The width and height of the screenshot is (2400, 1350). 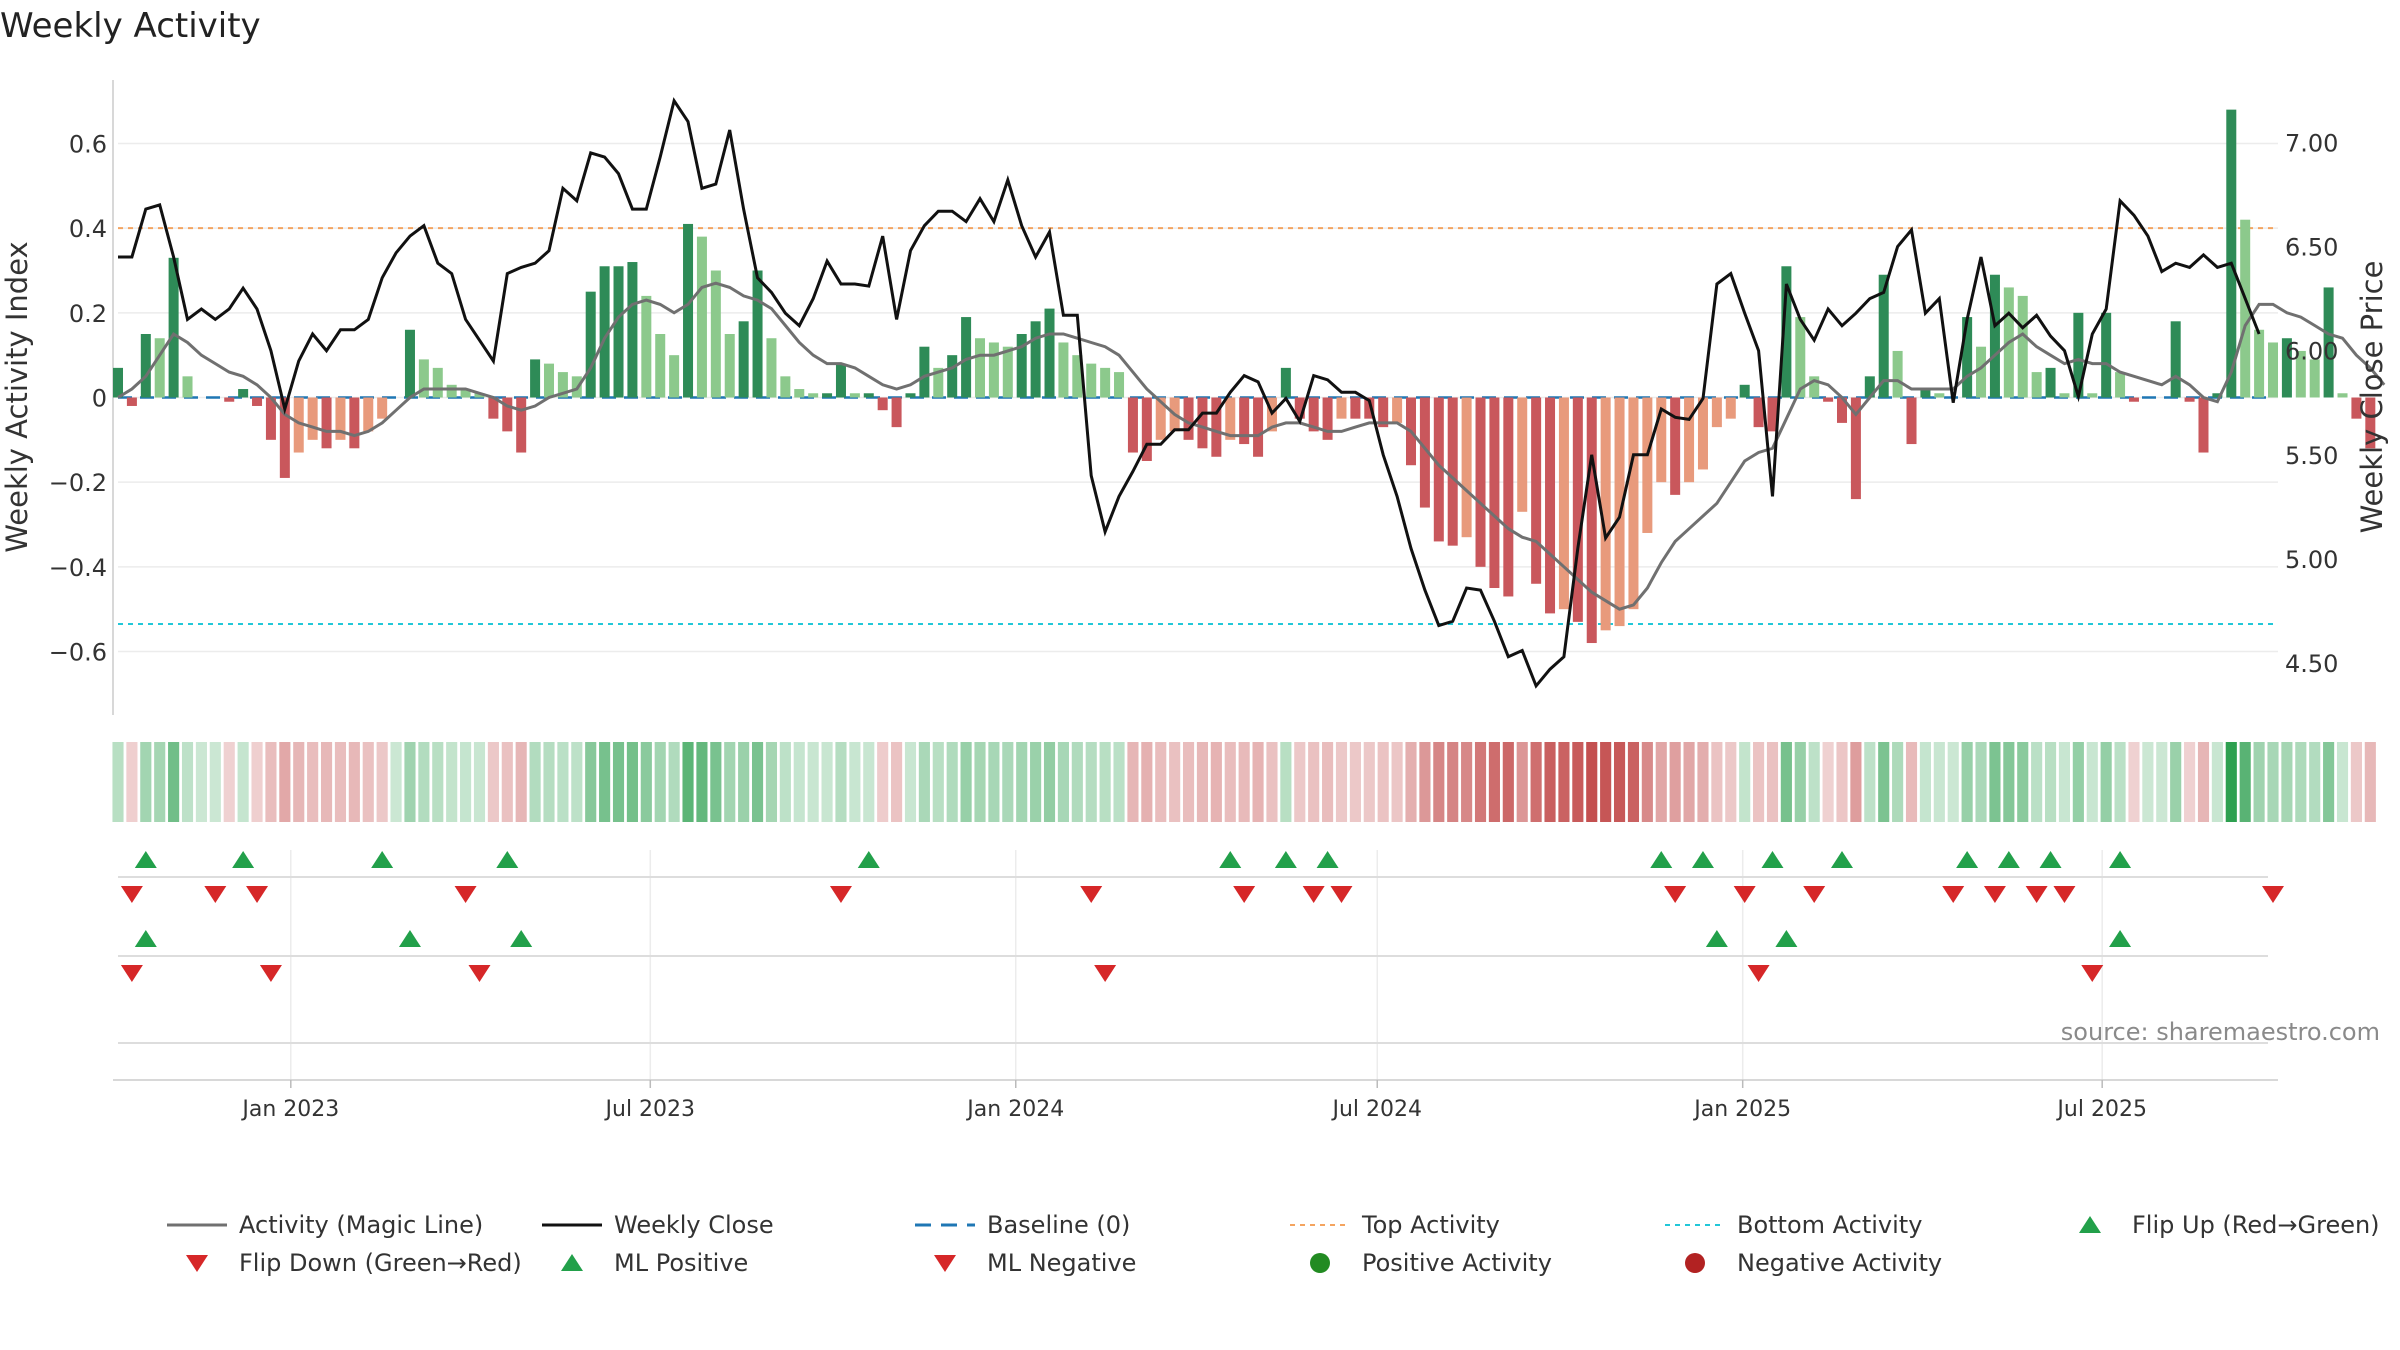 What do you see at coordinates (1430, 1225) in the screenshot?
I see `legend-label: Top Activity` at bounding box center [1430, 1225].